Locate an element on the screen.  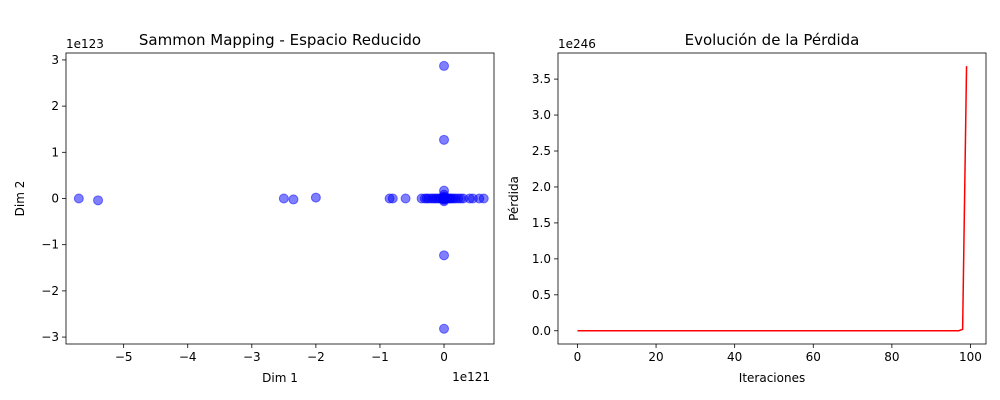
x-tick-label: 40 is located at coordinates (734, 357).